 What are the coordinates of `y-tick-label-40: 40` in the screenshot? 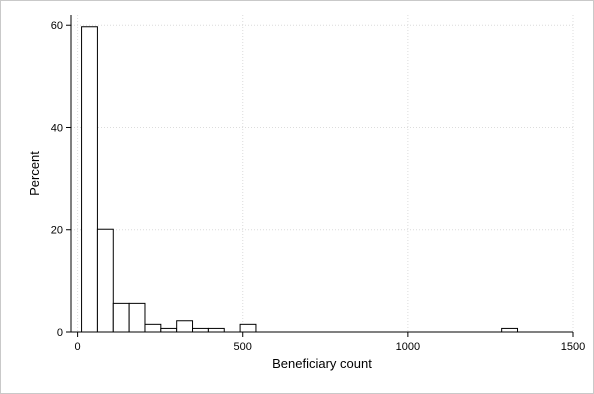 It's located at (57, 128).